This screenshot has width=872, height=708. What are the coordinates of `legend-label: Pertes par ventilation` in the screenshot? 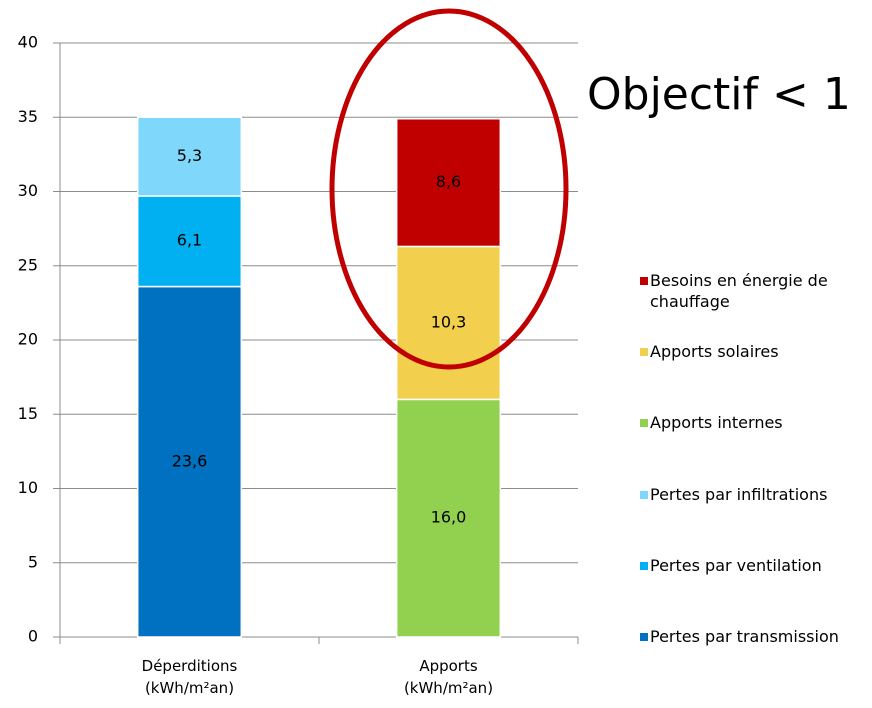 It's located at (736, 565).